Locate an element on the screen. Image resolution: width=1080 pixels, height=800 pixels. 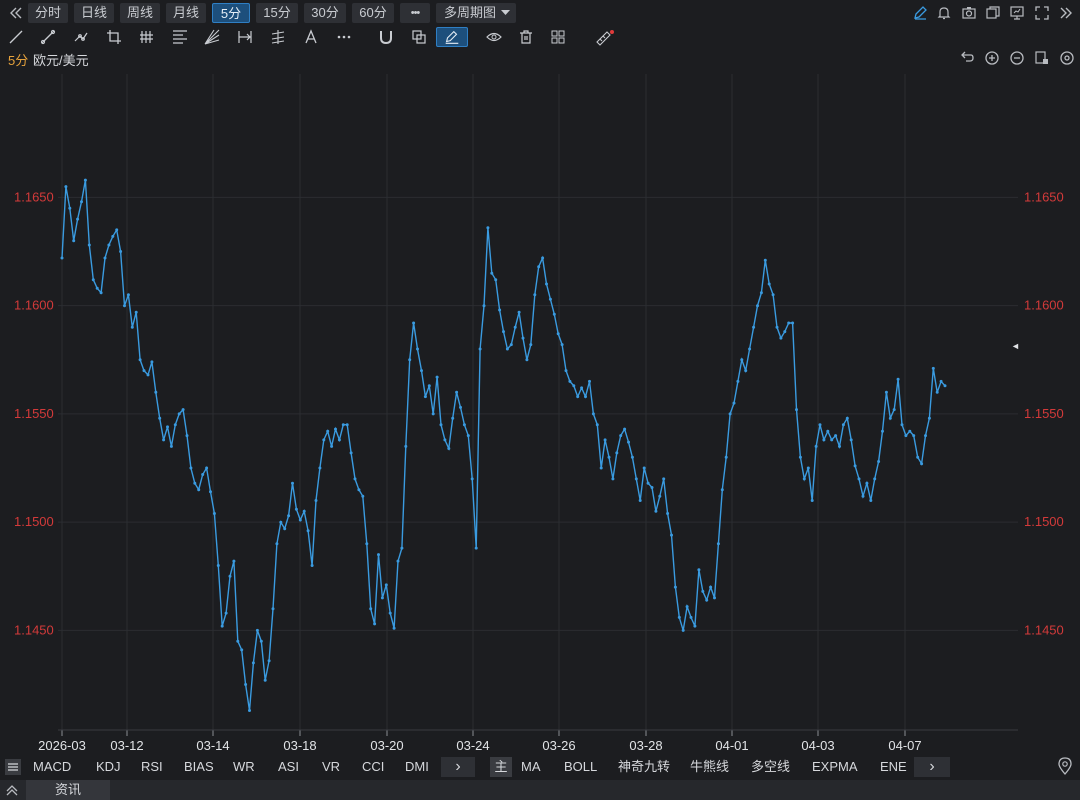
x-tick-label: 04-07 is located at coordinates (904, 745).